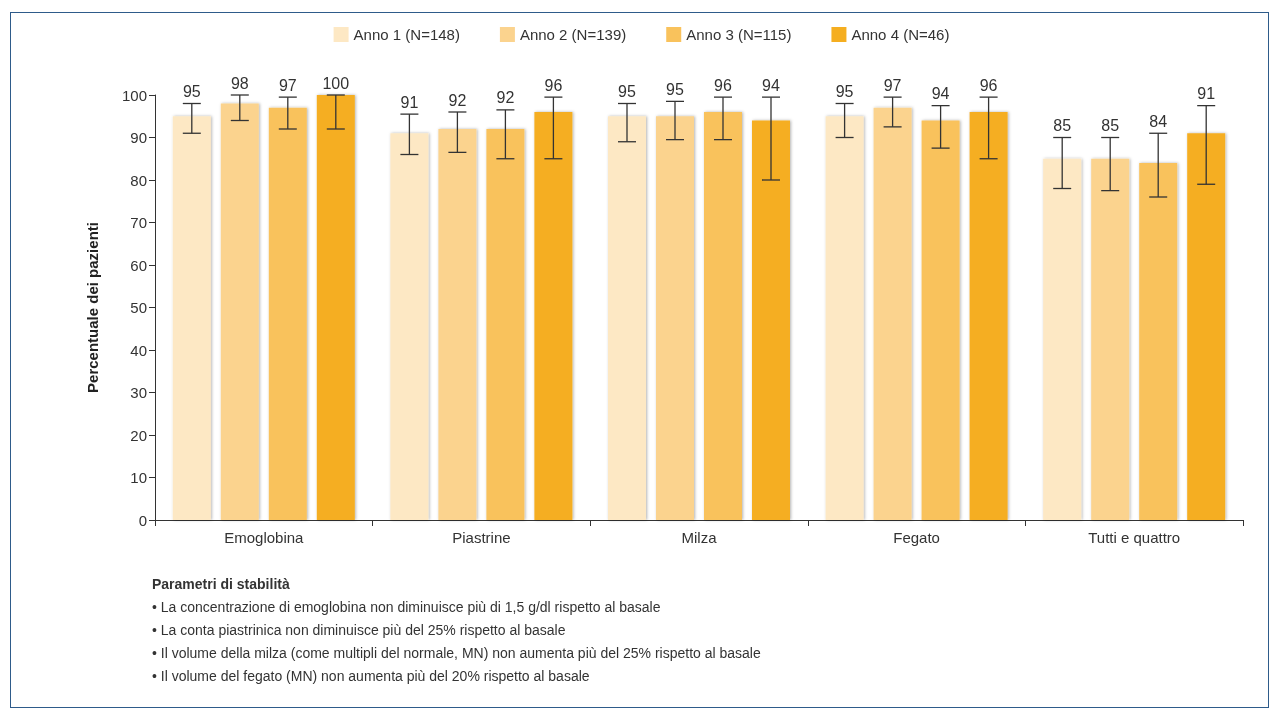  I want to click on y-tick-label: 30, so click(138, 392).